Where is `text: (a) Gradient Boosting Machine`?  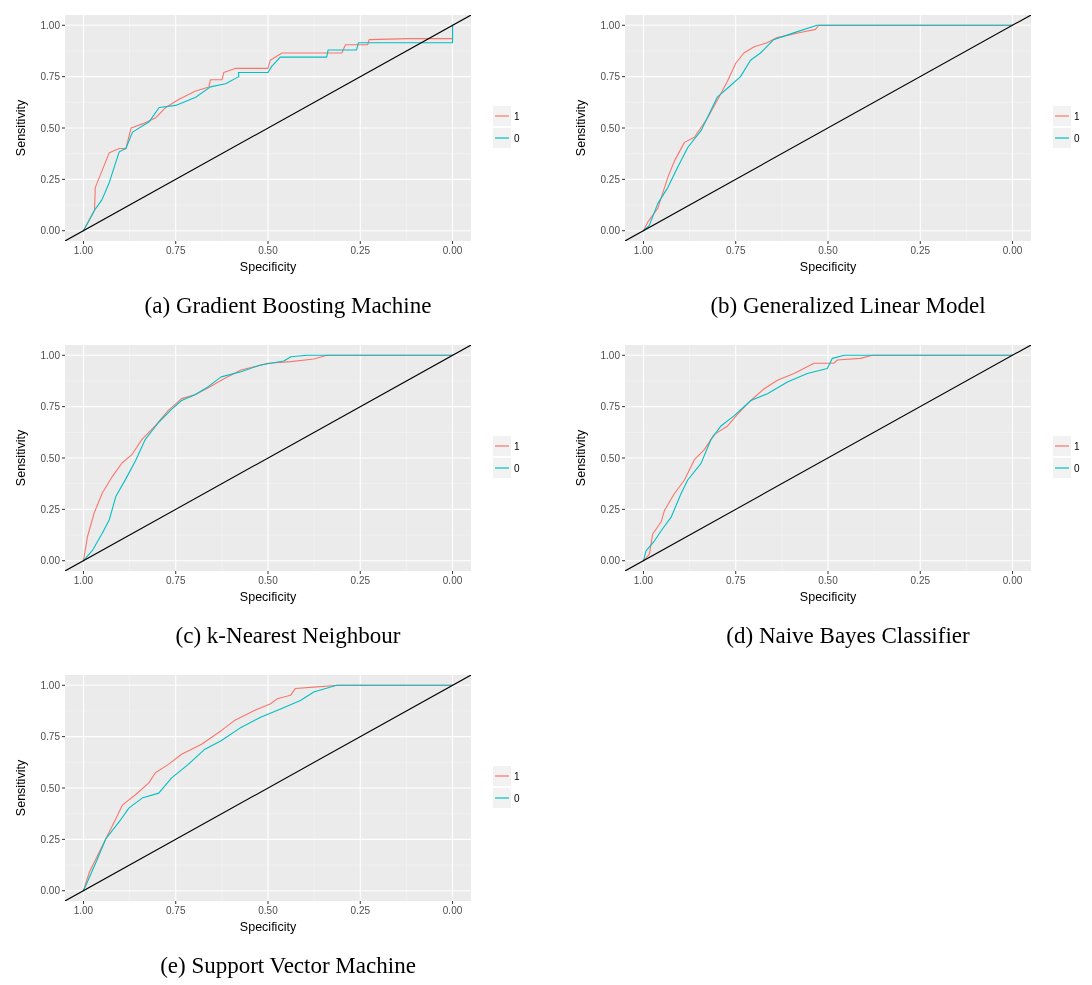 text: (a) Gradient Boosting Machine is located at coordinates (288, 305).